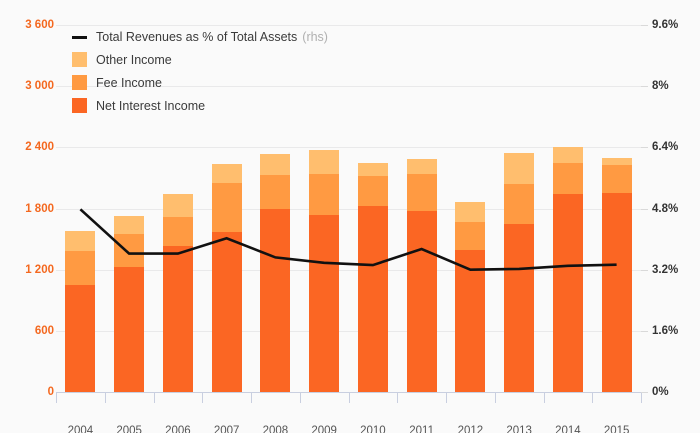 The height and width of the screenshot is (433, 700). I want to click on right-axis-tick-label: 4.8%, so click(665, 208).